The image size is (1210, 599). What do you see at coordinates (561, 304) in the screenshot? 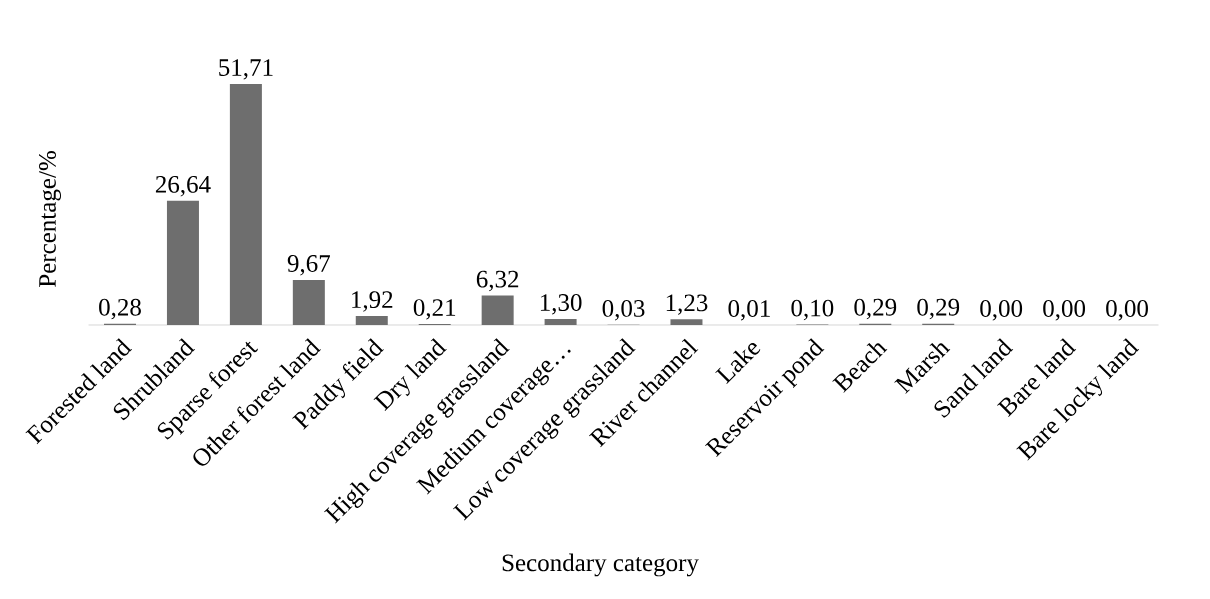
I see `data-label: 1,30` at bounding box center [561, 304].